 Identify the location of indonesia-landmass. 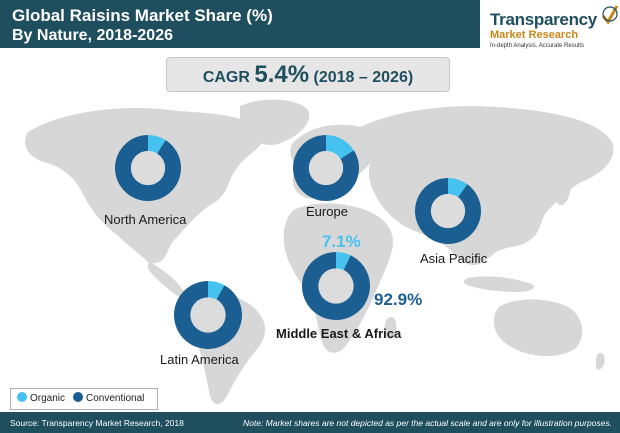
(499, 284).